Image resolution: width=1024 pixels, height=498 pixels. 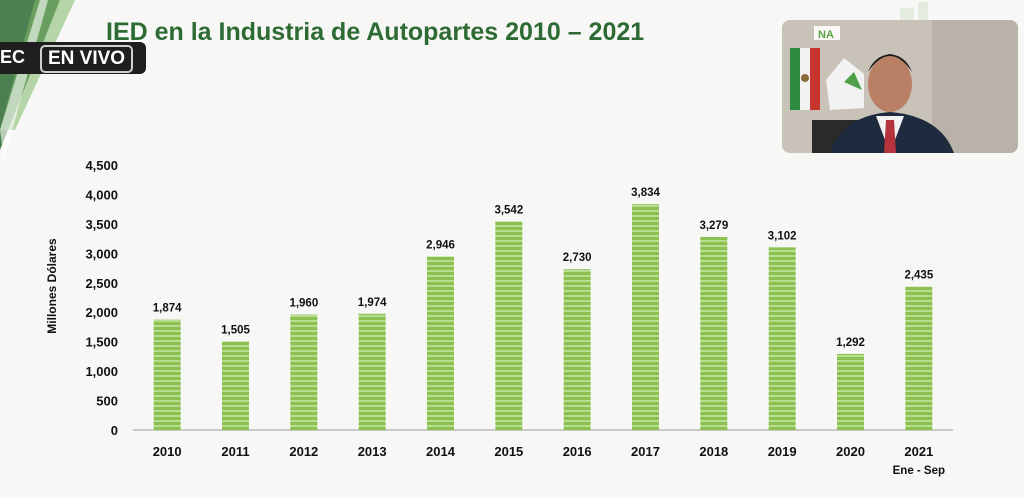 I want to click on data-label-2020: 1,292, so click(x=850, y=343).